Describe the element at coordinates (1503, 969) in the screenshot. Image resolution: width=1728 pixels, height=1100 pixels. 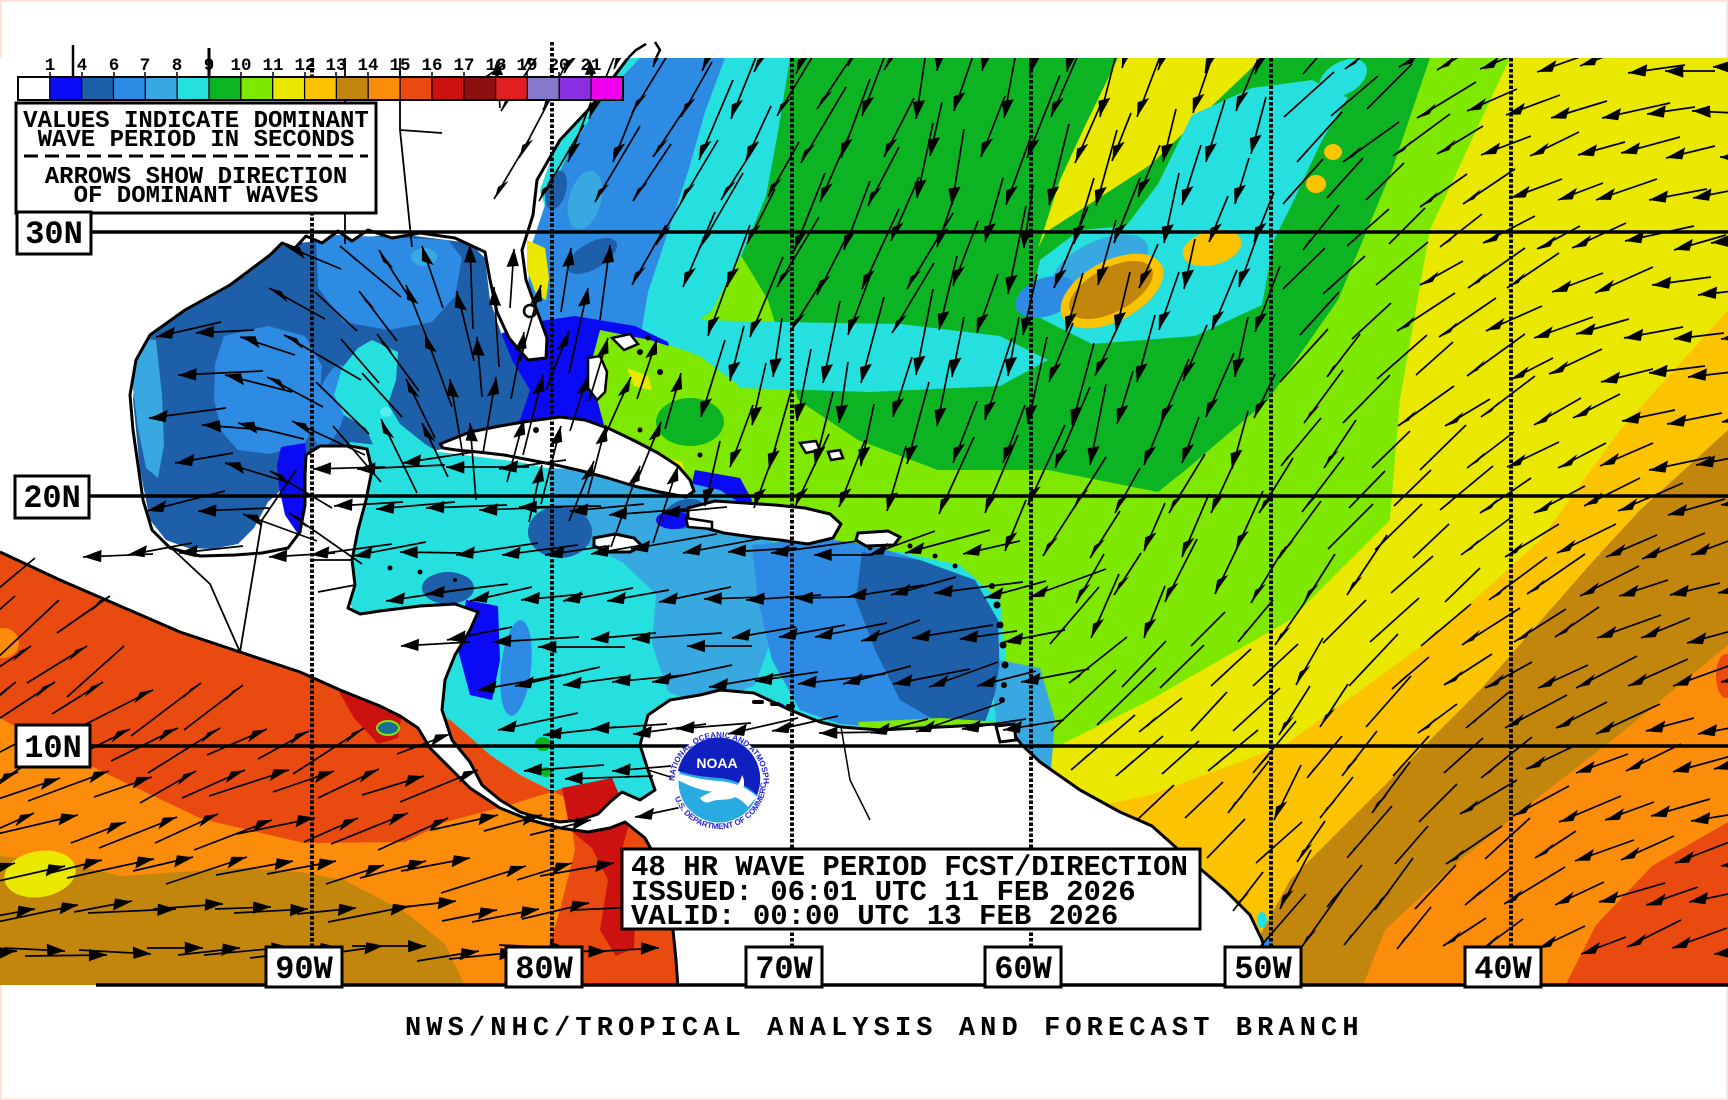
I see `svg-text: 40W` at that location.